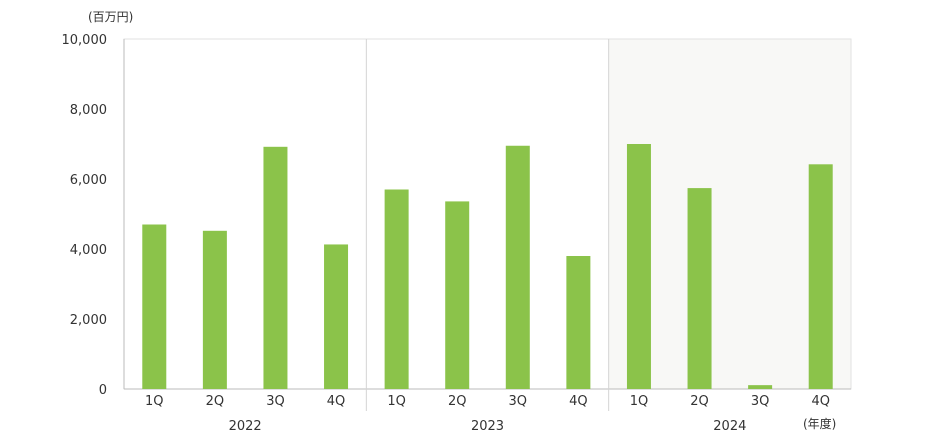 This screenshot has width=930, height=441. Describe the element at coordinates (760, 387) in the screenshot. I see `bar-2024-3Q` at that location.